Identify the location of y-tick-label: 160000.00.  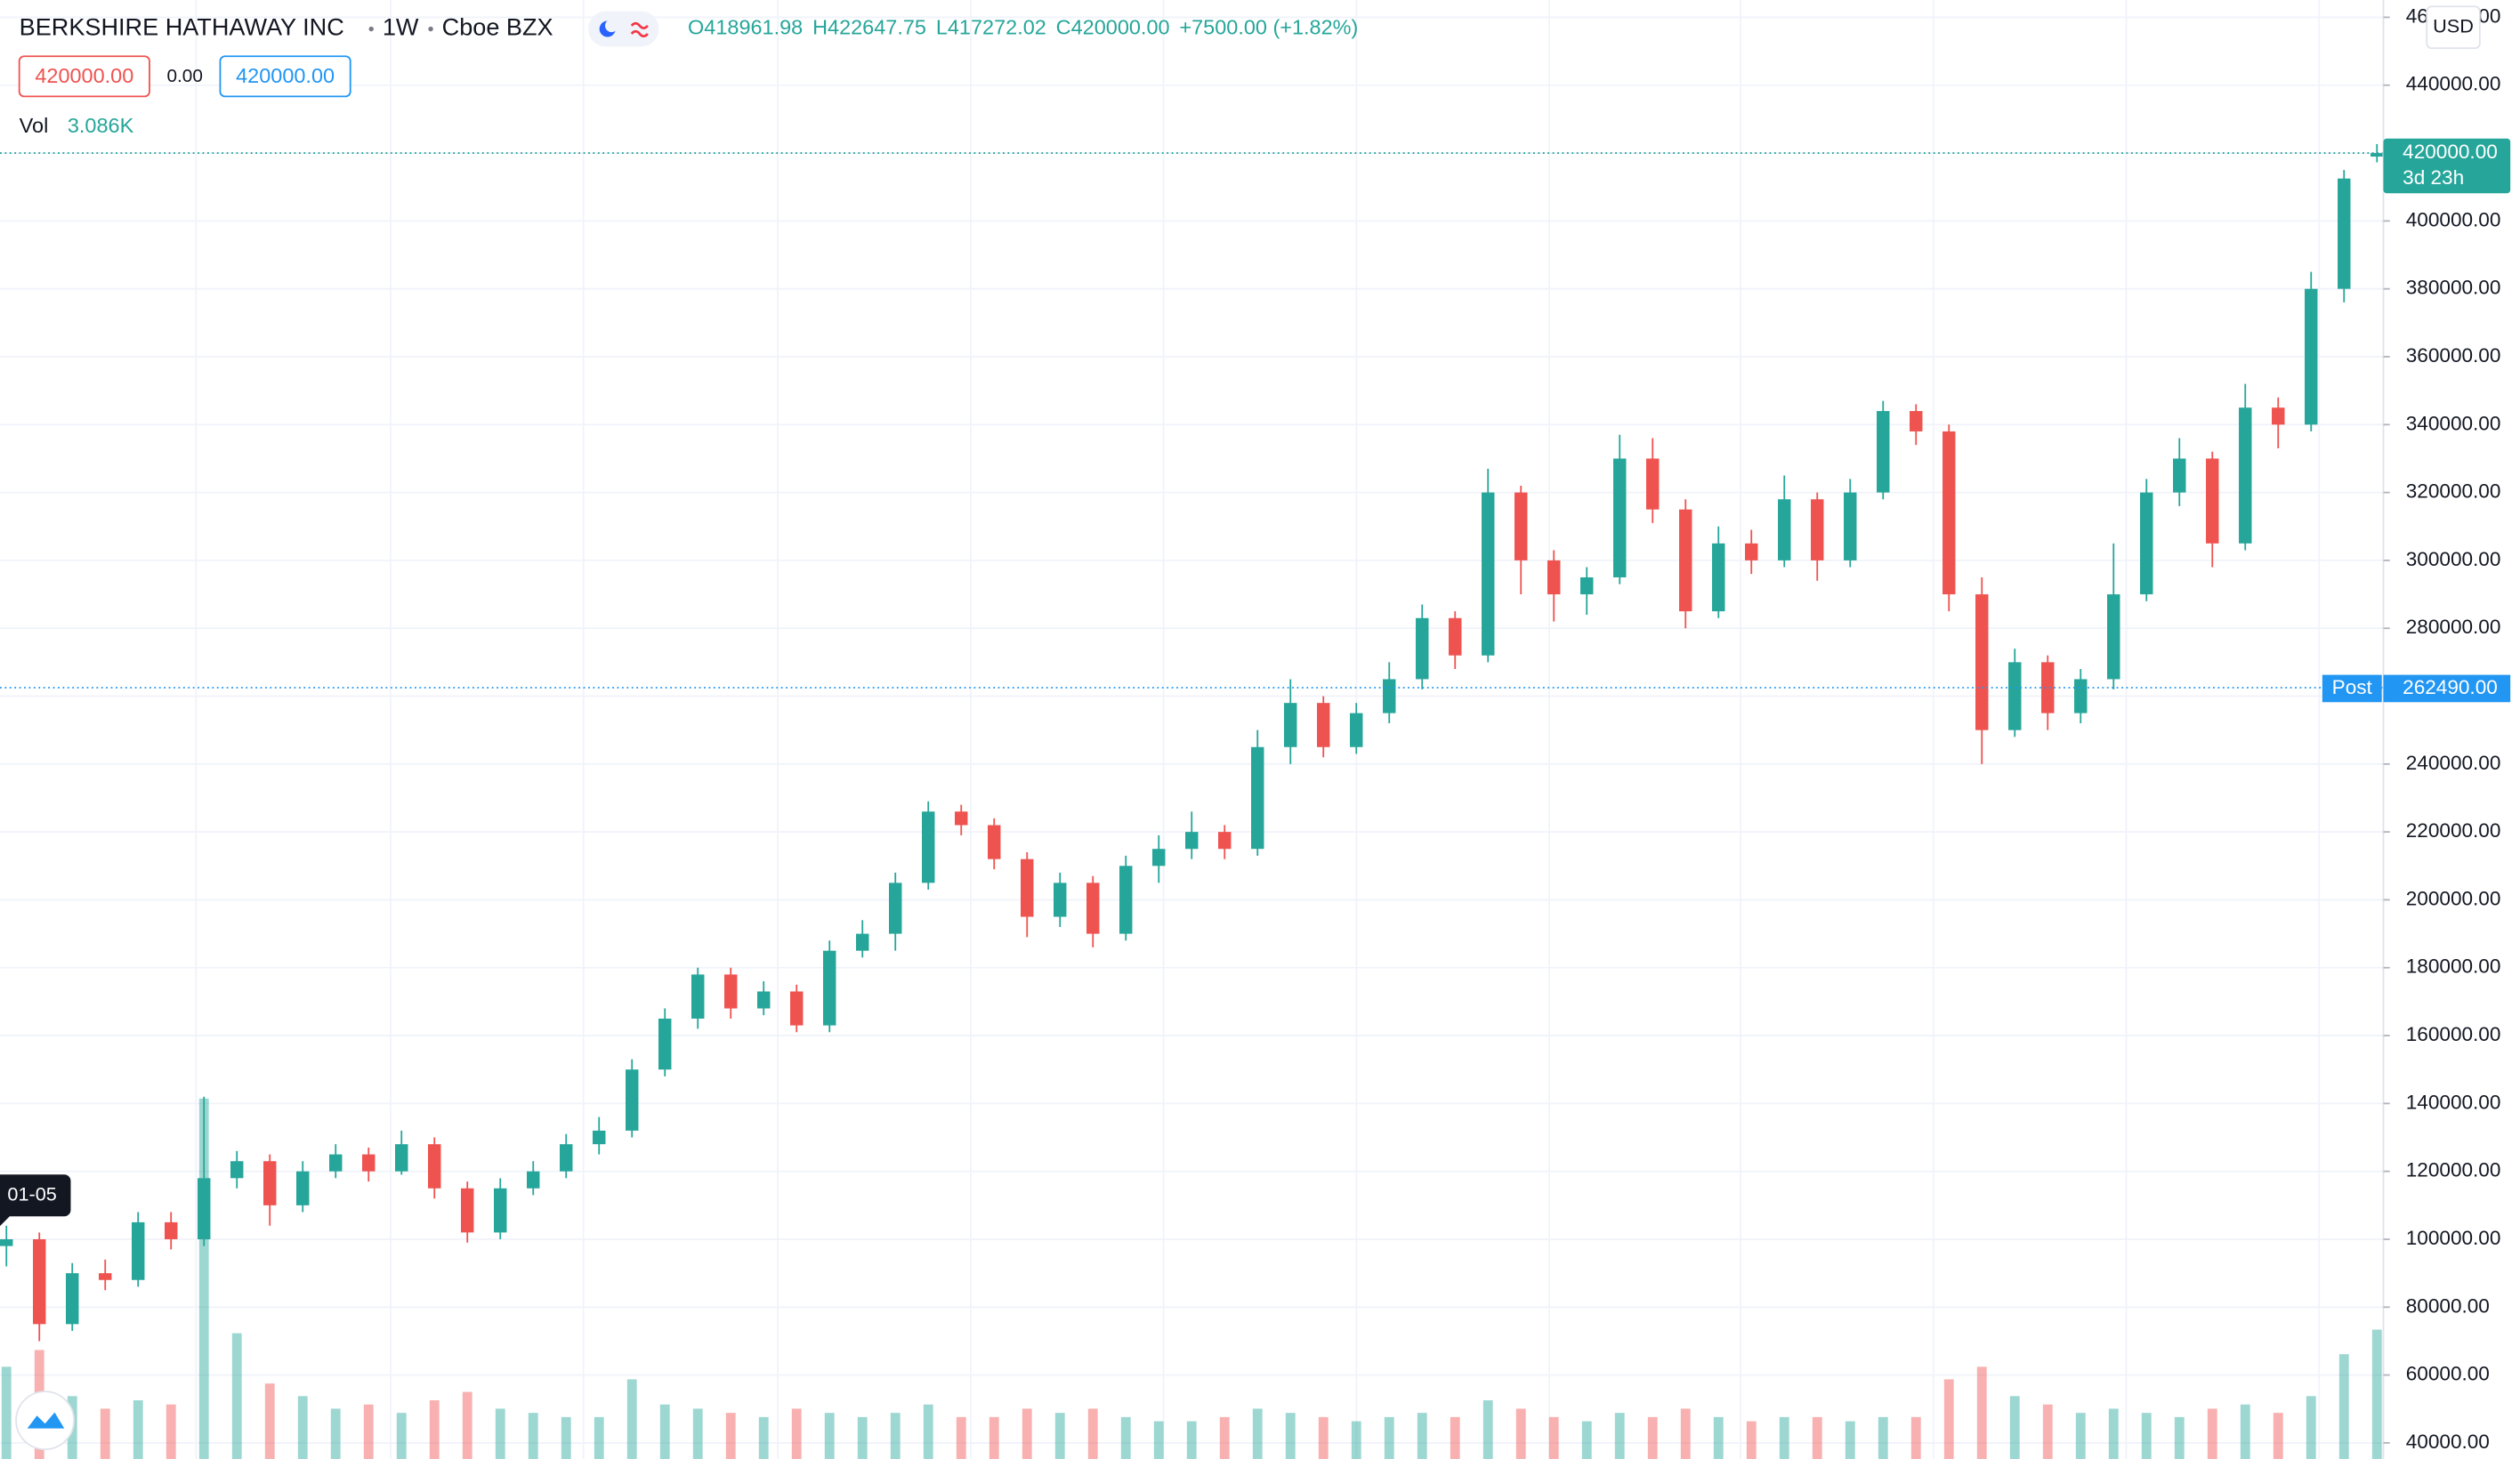
(2453, 1034).